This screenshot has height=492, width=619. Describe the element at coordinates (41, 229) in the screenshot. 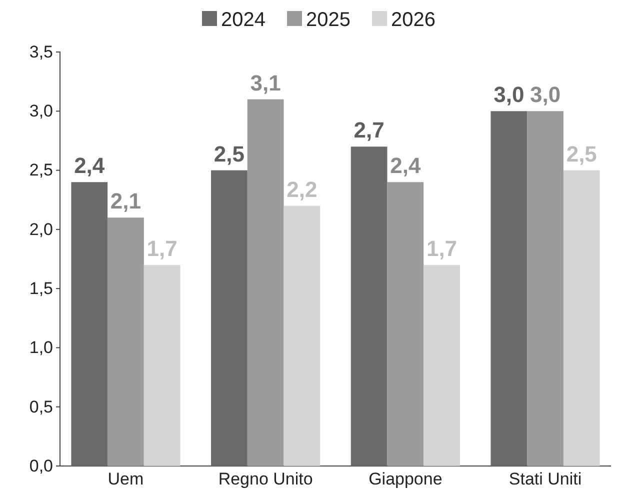

I see `y-tick-label: 2,0` at that location.